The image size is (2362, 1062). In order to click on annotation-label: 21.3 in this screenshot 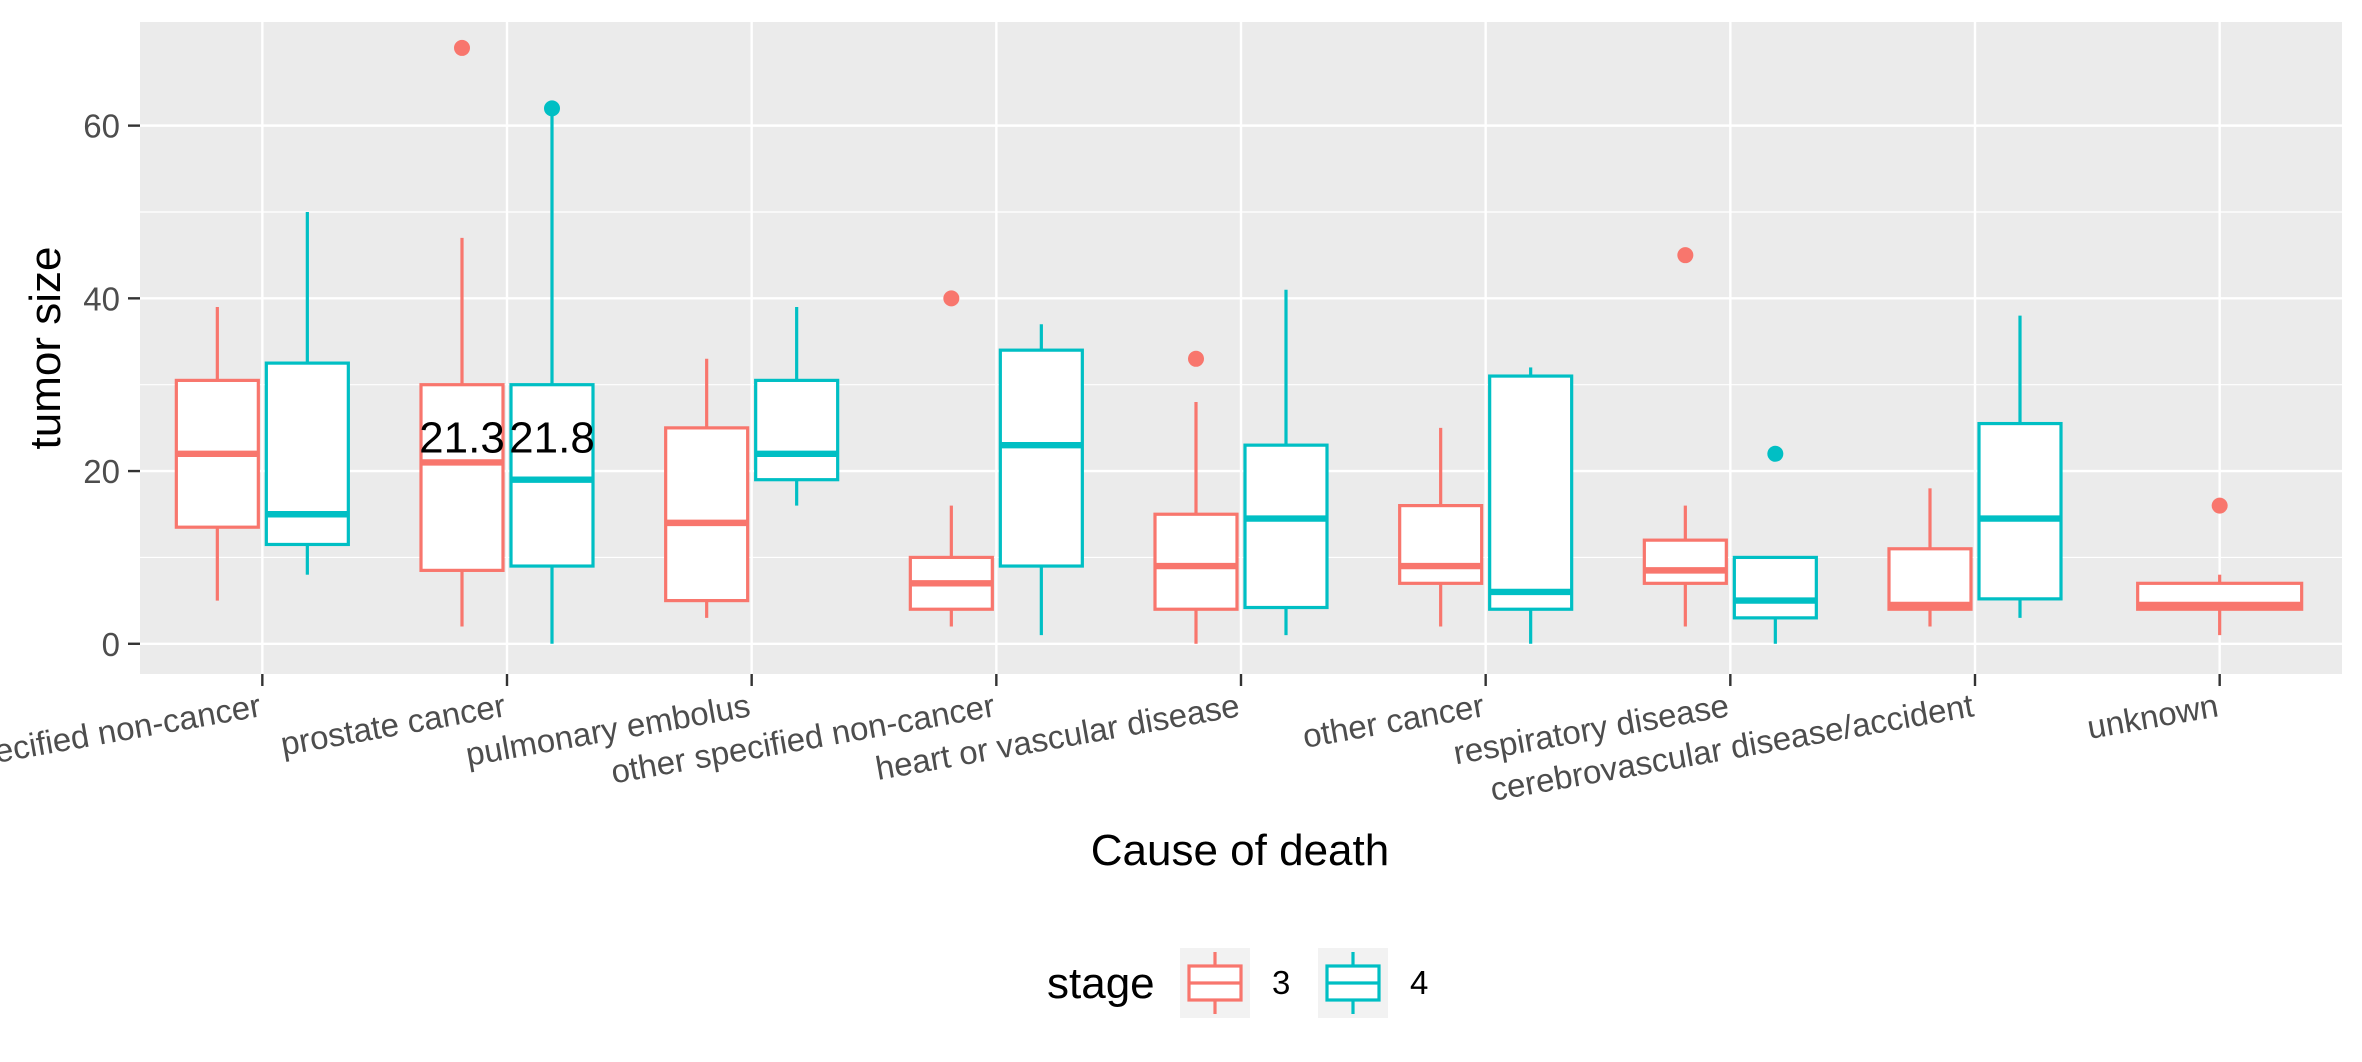, I will do `click(462, 438)`.